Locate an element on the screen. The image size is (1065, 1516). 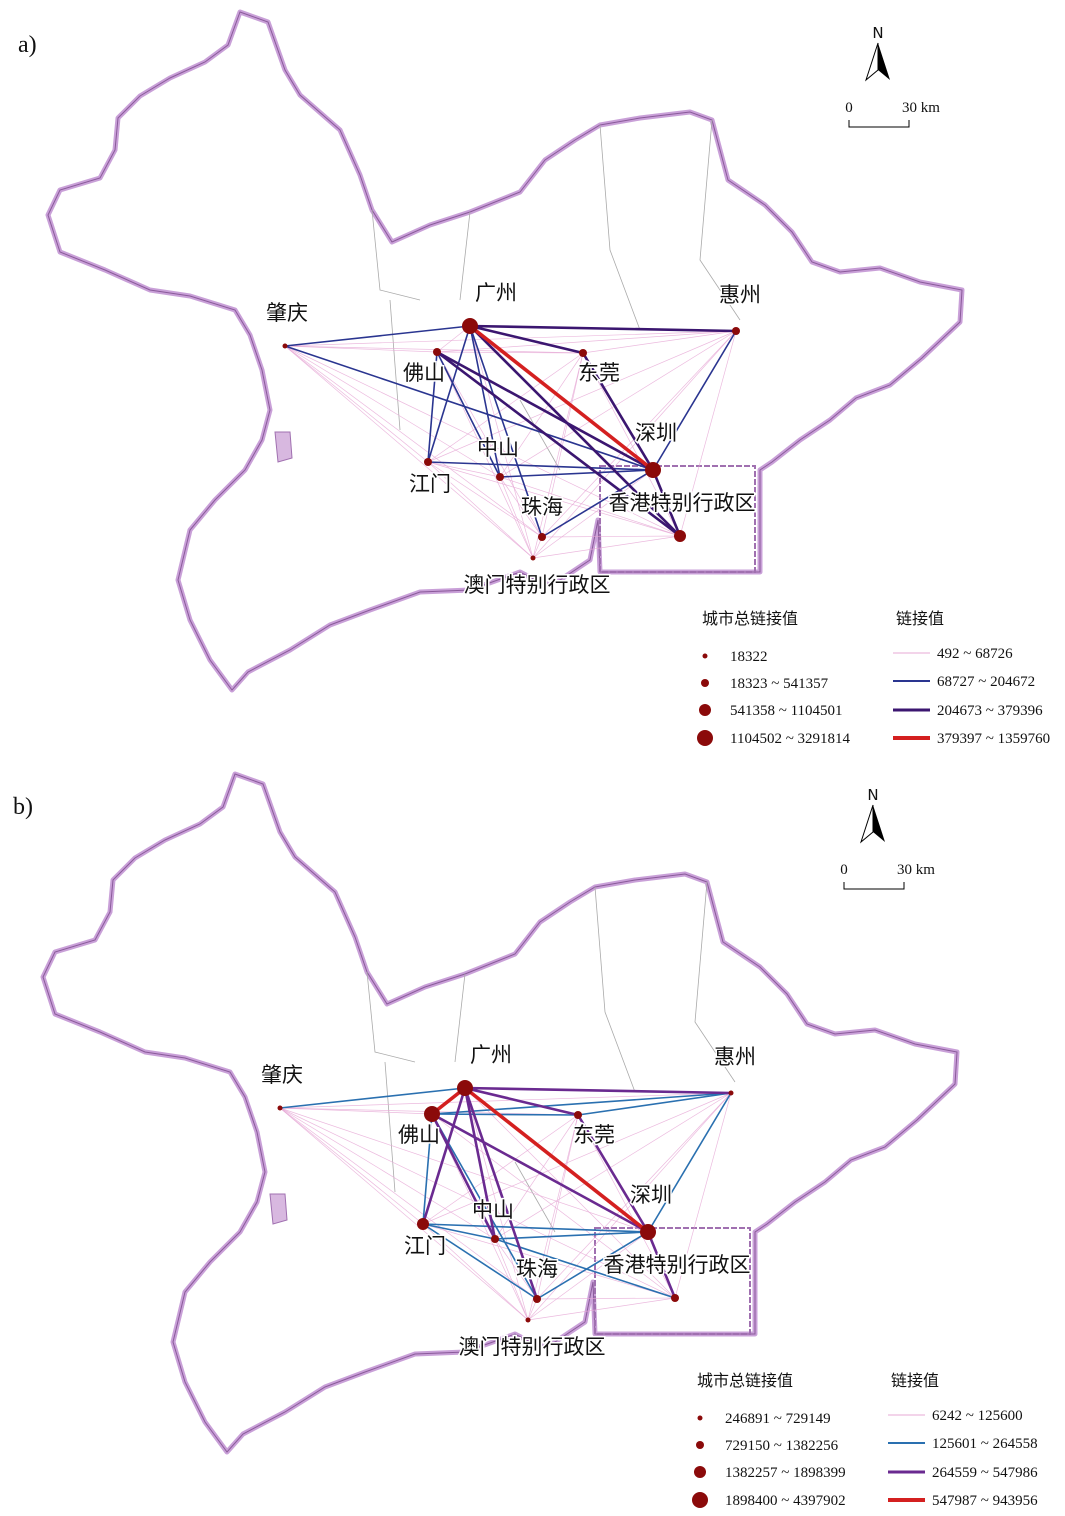
legend-label: 1898400 ~ 4397902 is located at coordinates (785, 1501).